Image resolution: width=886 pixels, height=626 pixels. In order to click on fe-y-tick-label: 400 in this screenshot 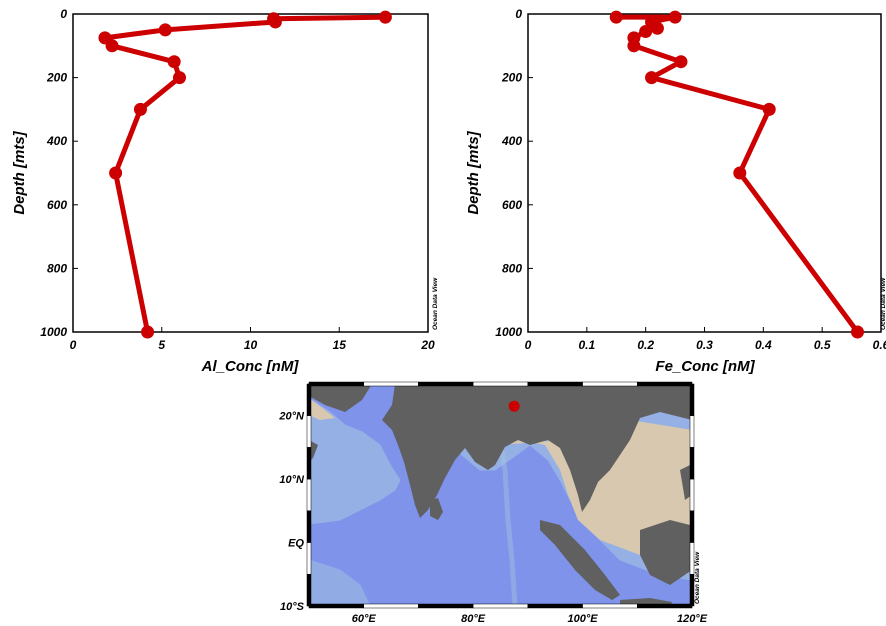, I will do `click(511, 141)`.